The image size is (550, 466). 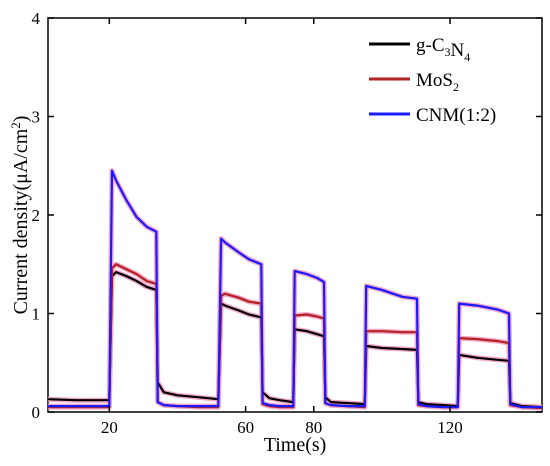 I want to click on legend-label-2: CNM(1:2), so click(x=456, y=115).